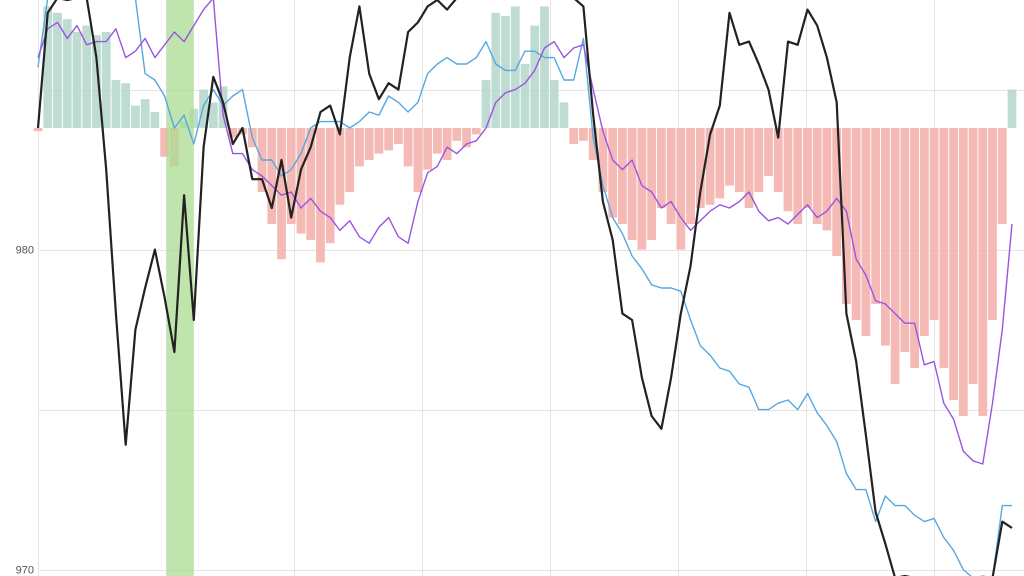 The width and height of the screenshot is (1024, 576). I want to click on highlight-band, so click(180, 288).